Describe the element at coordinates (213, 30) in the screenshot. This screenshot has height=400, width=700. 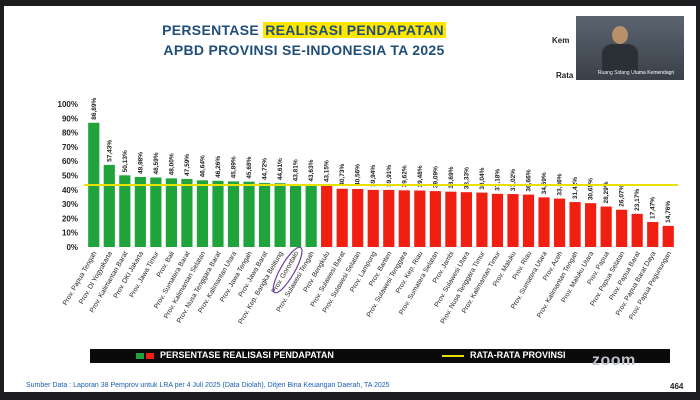
I see `title-prefix: PERSENTASE` at that location.